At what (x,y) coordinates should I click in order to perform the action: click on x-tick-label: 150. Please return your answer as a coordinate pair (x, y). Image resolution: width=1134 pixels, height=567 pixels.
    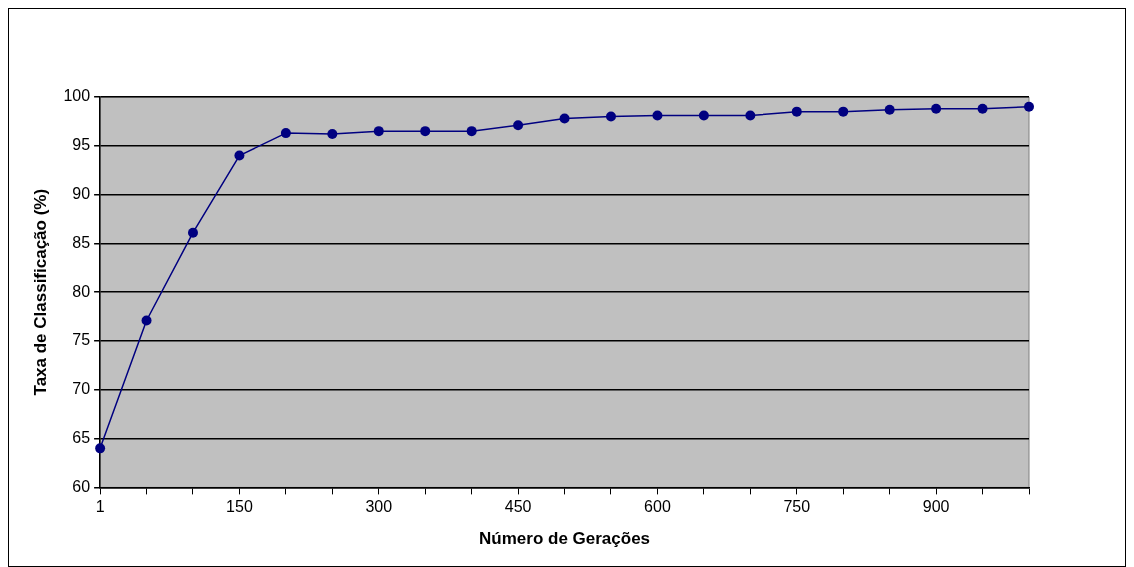
    Looking at the image, I should click on (239, 507).